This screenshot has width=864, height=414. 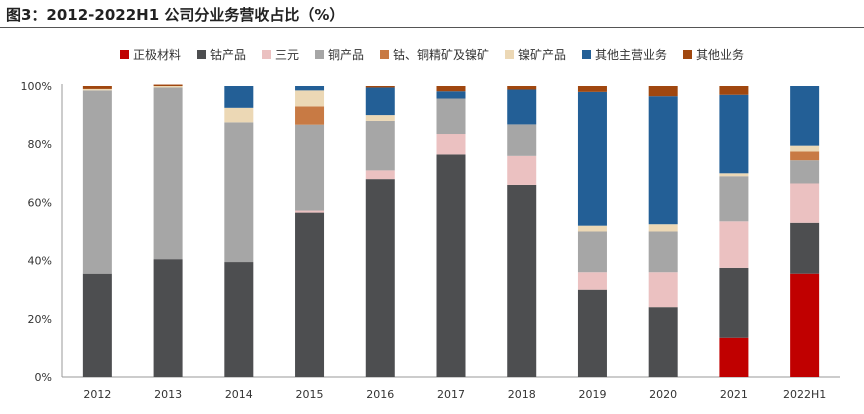 What do you see at coordinates (804, 394) in the screenshot?
I see `x-tick-label: 2022H1` at bounding box center [804, 394].